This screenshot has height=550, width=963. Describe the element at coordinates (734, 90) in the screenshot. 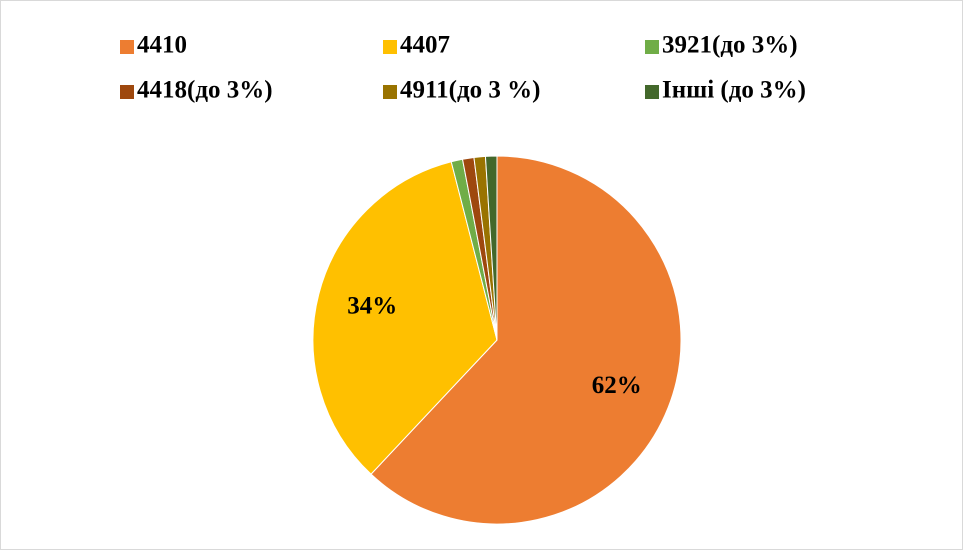

I see `legend-label: Інші (до 3%)` at that location.